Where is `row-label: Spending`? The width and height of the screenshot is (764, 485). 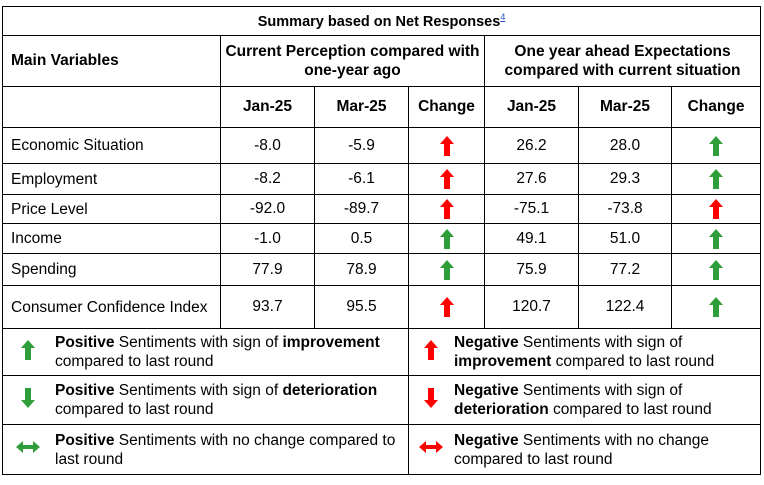 row-label: Spending is located at coordinates (111, 269).